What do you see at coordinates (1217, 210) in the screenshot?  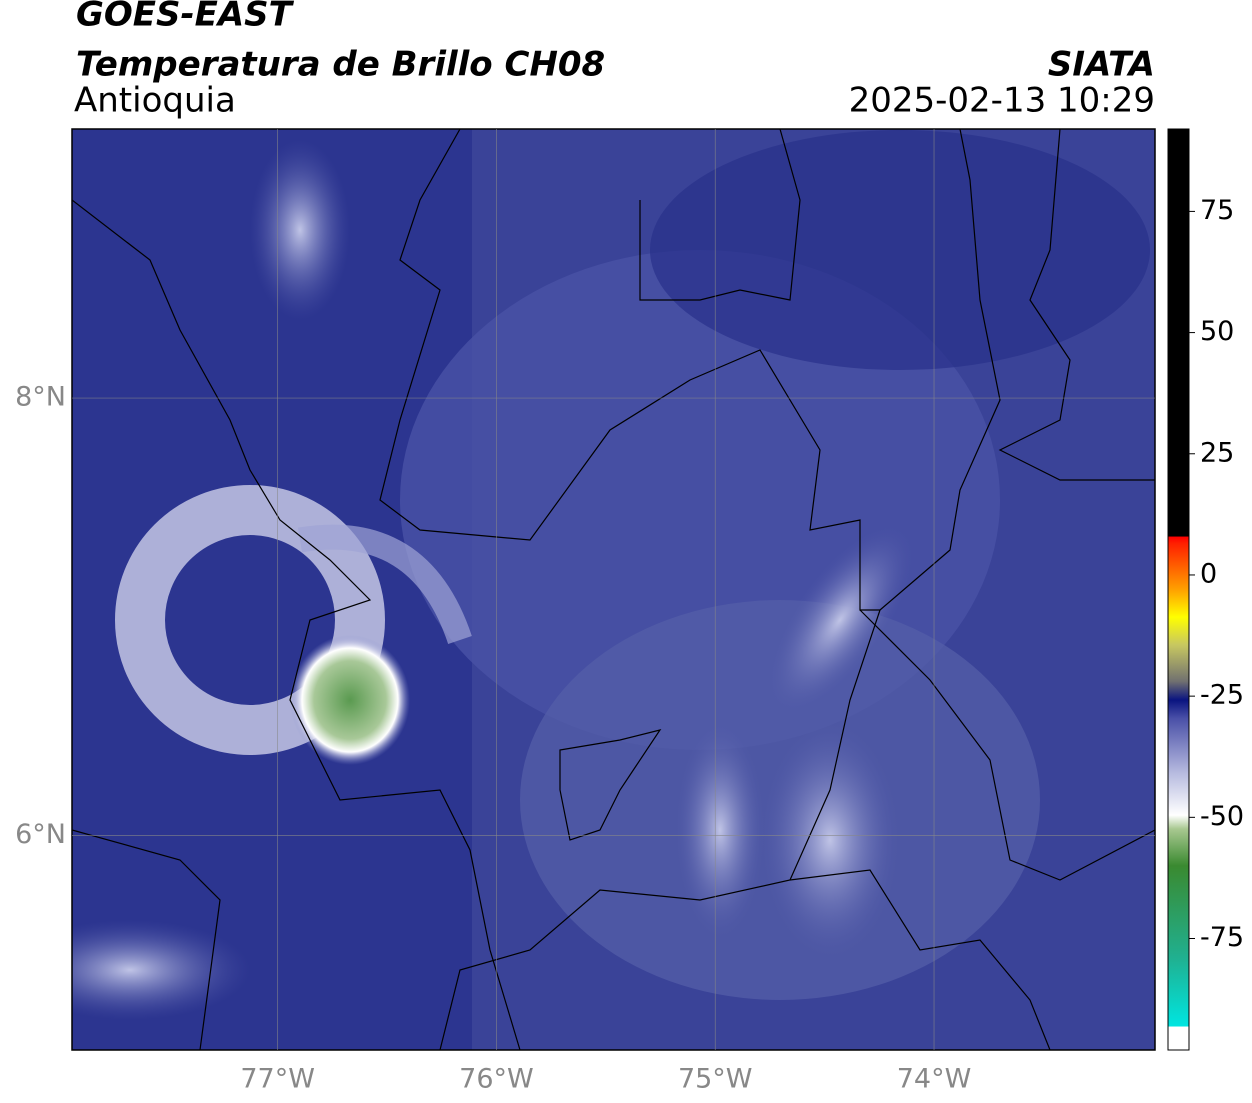 I see `colorbar-tick-label: 75` at bounding box center [1217, 210].